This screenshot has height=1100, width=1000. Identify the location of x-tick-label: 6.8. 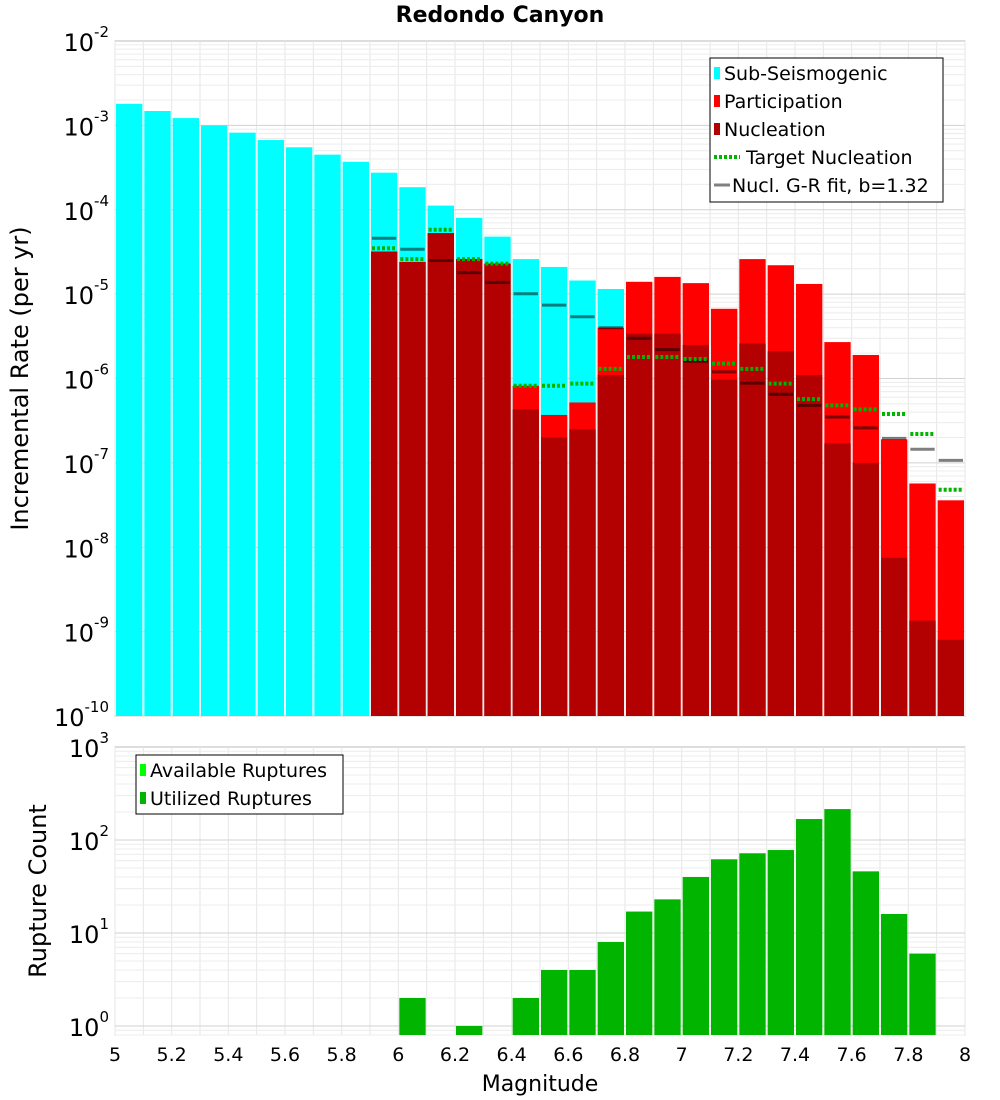
(625, 1055).